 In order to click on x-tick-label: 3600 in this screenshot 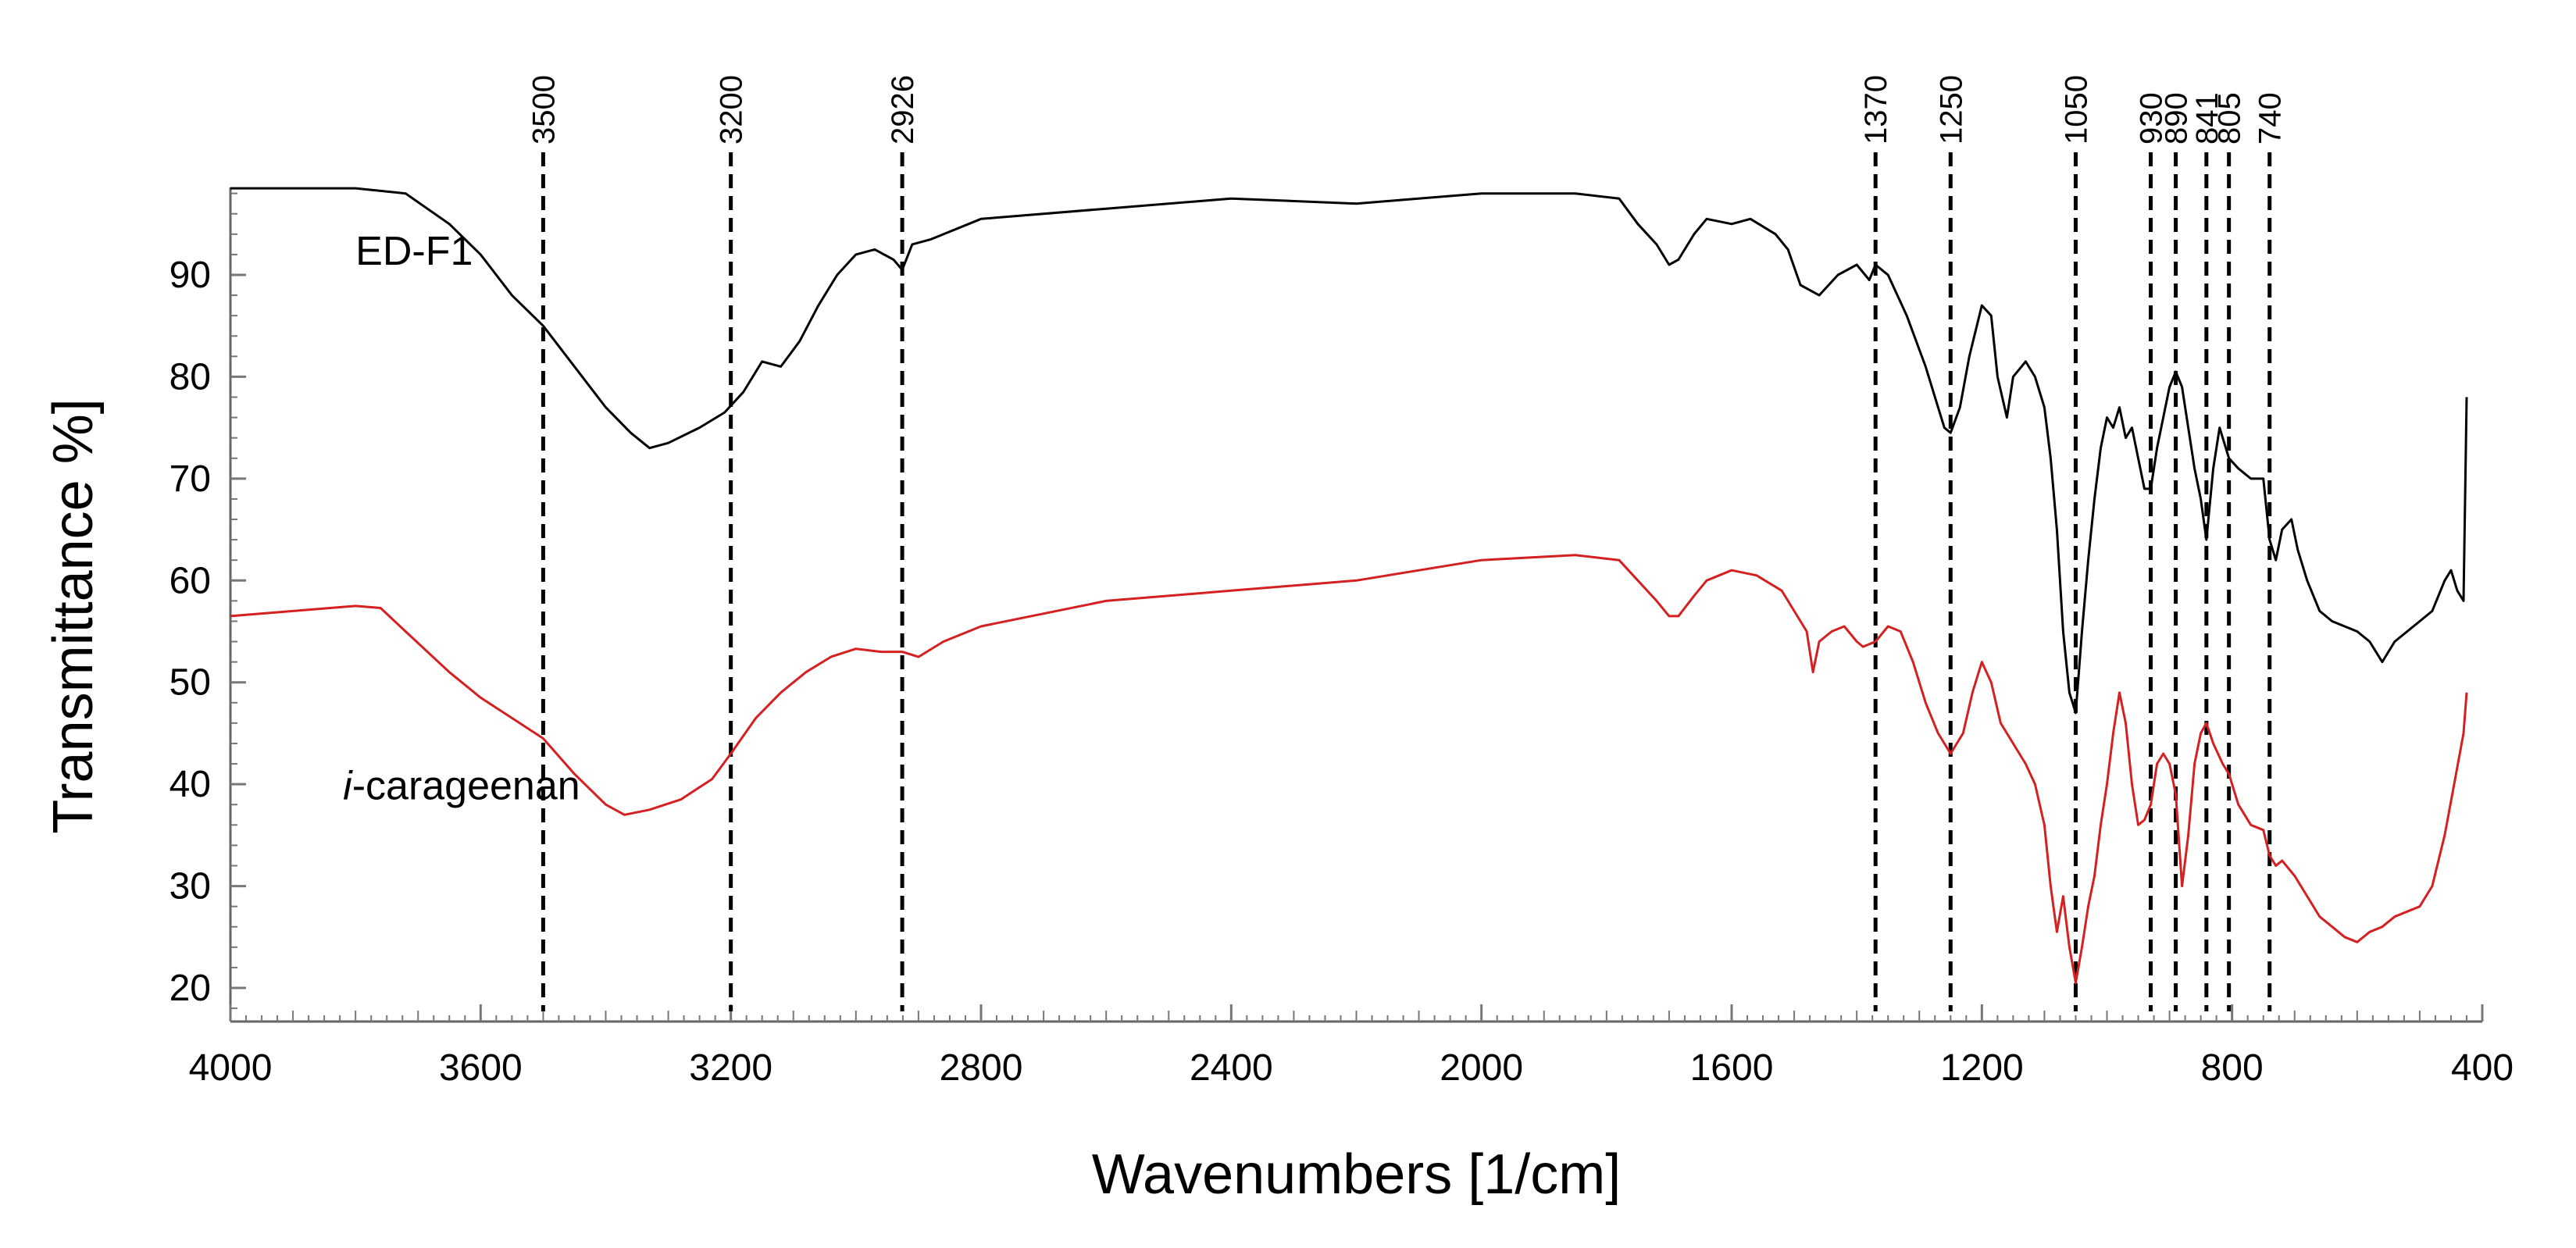, I will do `click(481, 1068)`.